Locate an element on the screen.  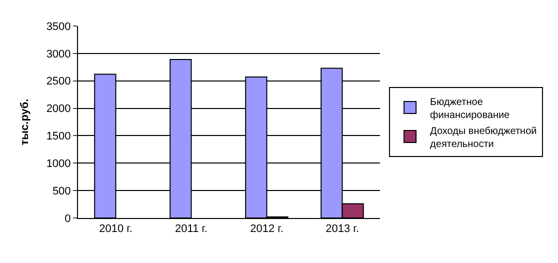
x-tick-label: 2011 г. is located at coordinates (191, 229).